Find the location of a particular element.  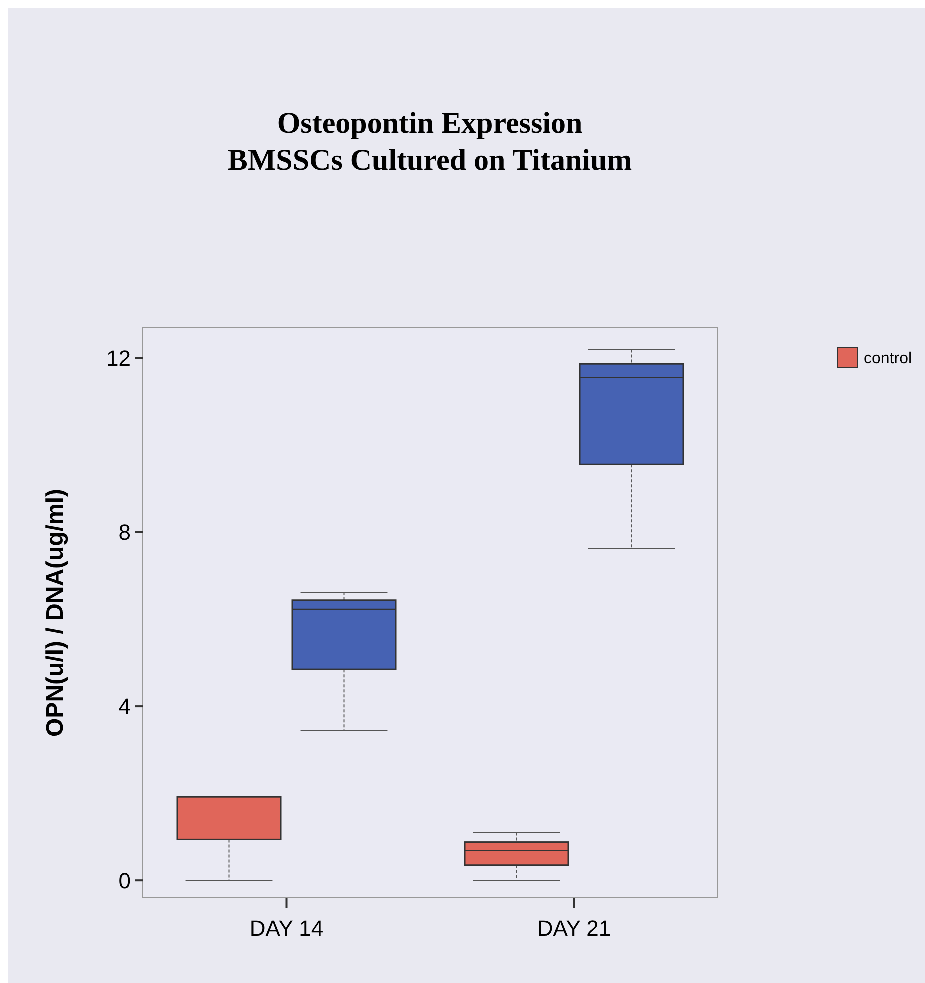

x-tick-label: DAY 21 is located at coordinates (574, 928).